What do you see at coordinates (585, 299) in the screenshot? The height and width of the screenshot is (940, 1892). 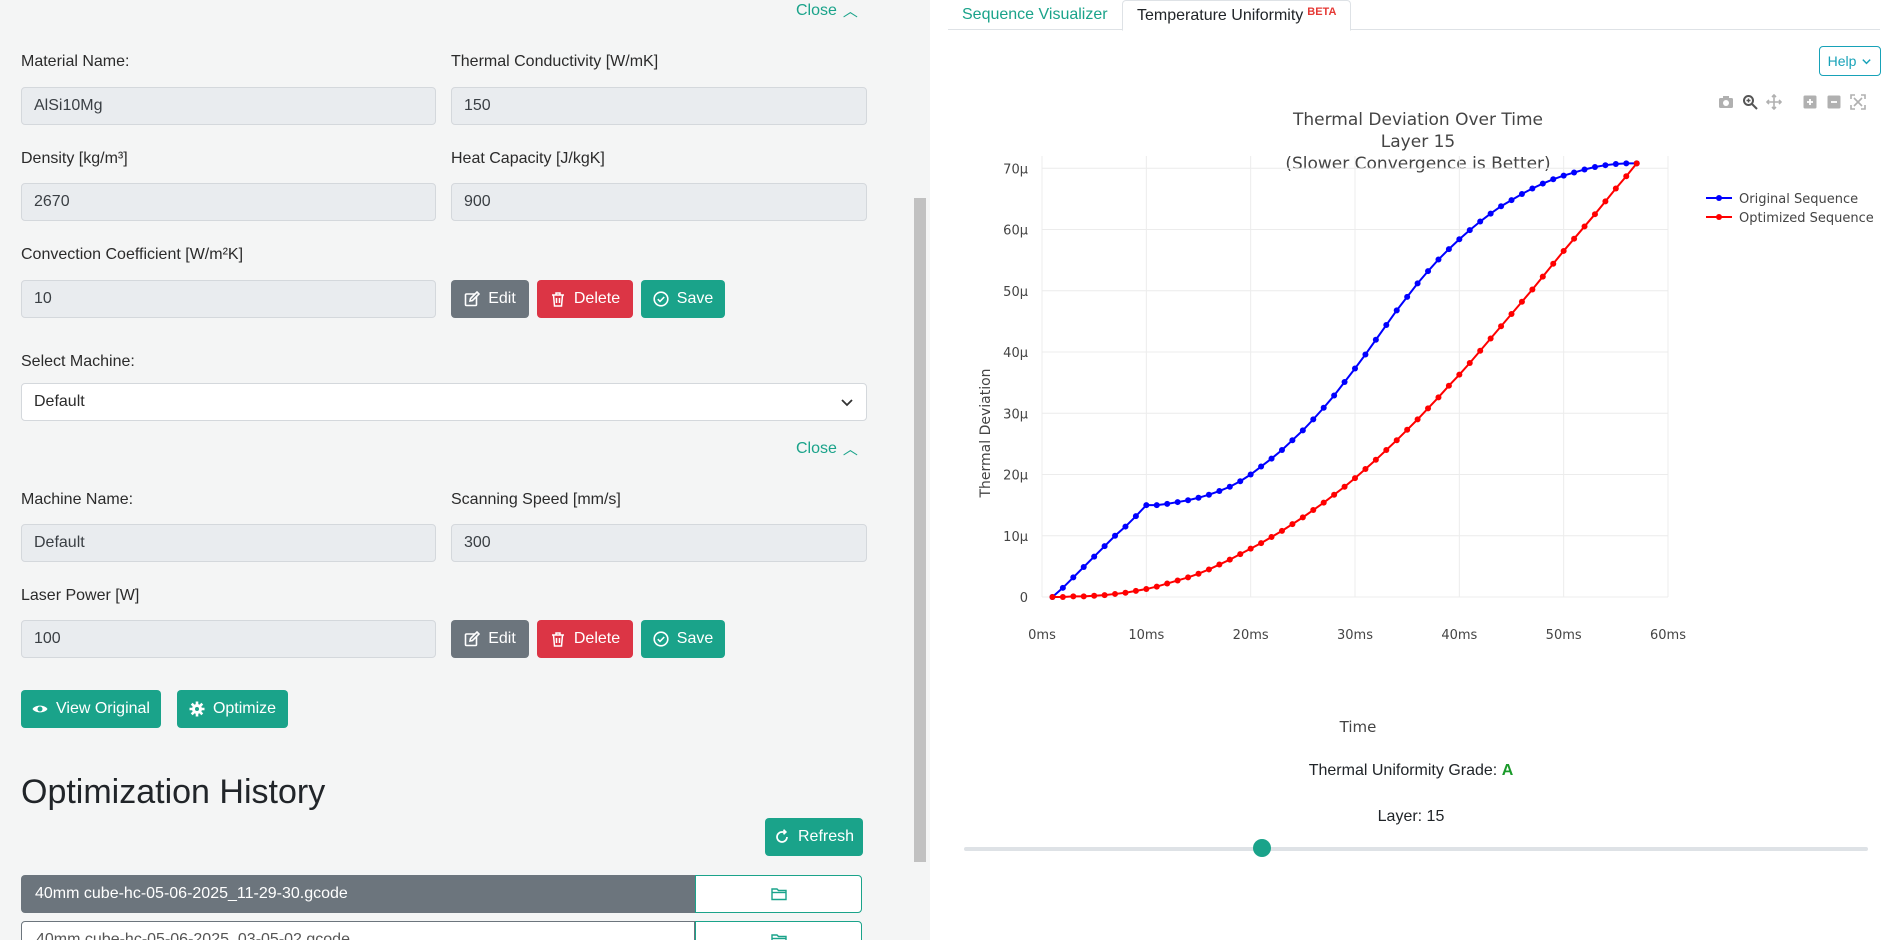 I see `material-delete-button: Delete` at bounding box center [585, 299].